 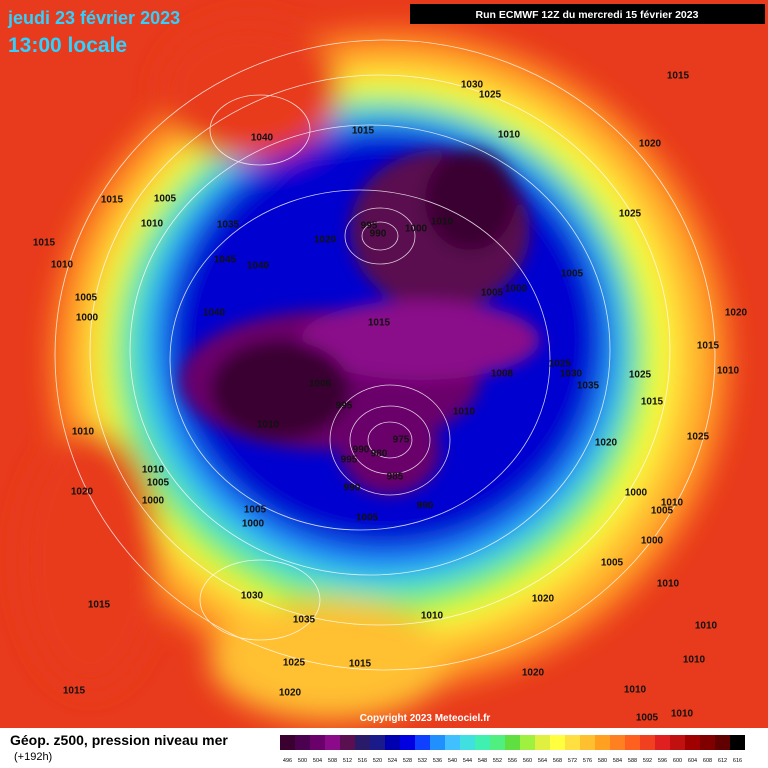 What do you see at coordinates (557, 761) in the screenshot?
I see `colorbar-tick-label: 568` at bounding box center [557, 761].